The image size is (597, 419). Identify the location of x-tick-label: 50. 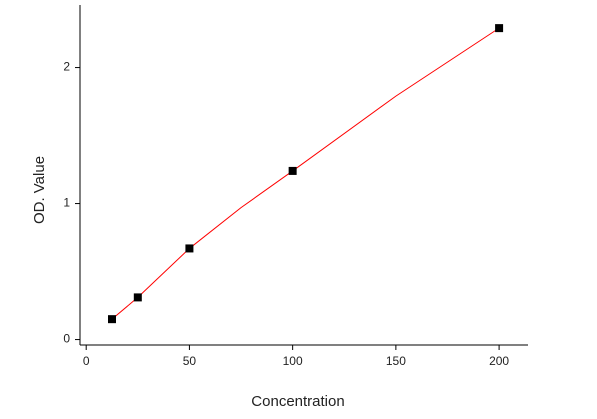
(190, 361).